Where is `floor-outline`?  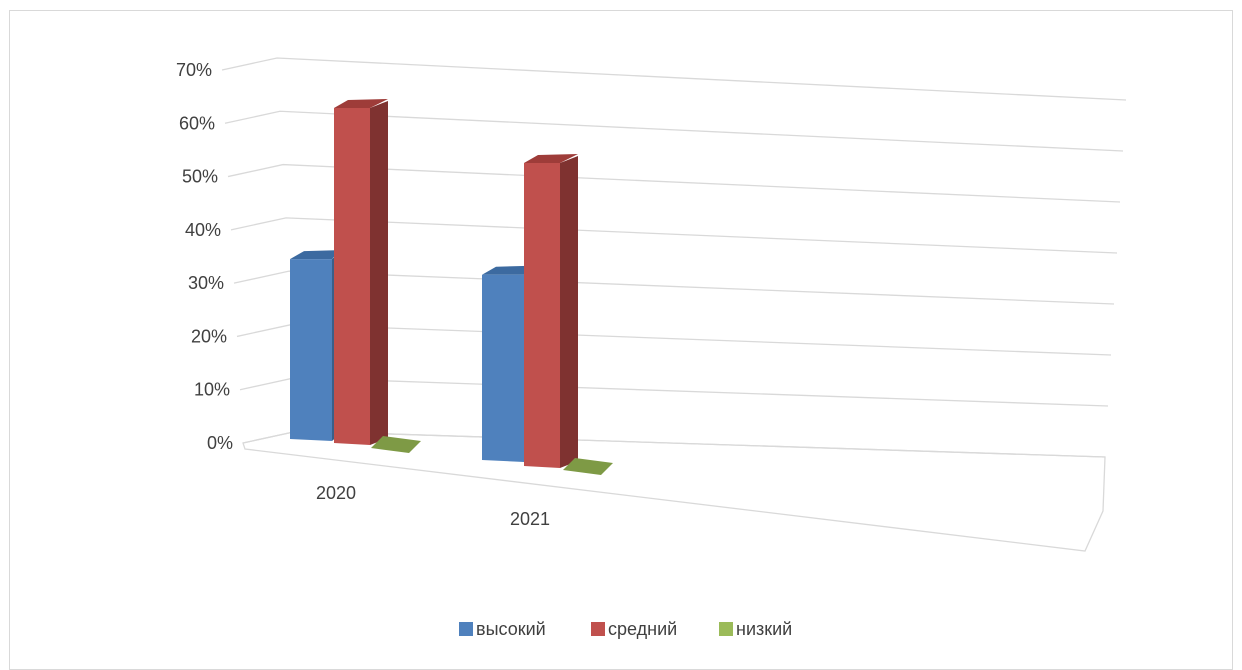
floor-outline is located at coordinates (674, 491).